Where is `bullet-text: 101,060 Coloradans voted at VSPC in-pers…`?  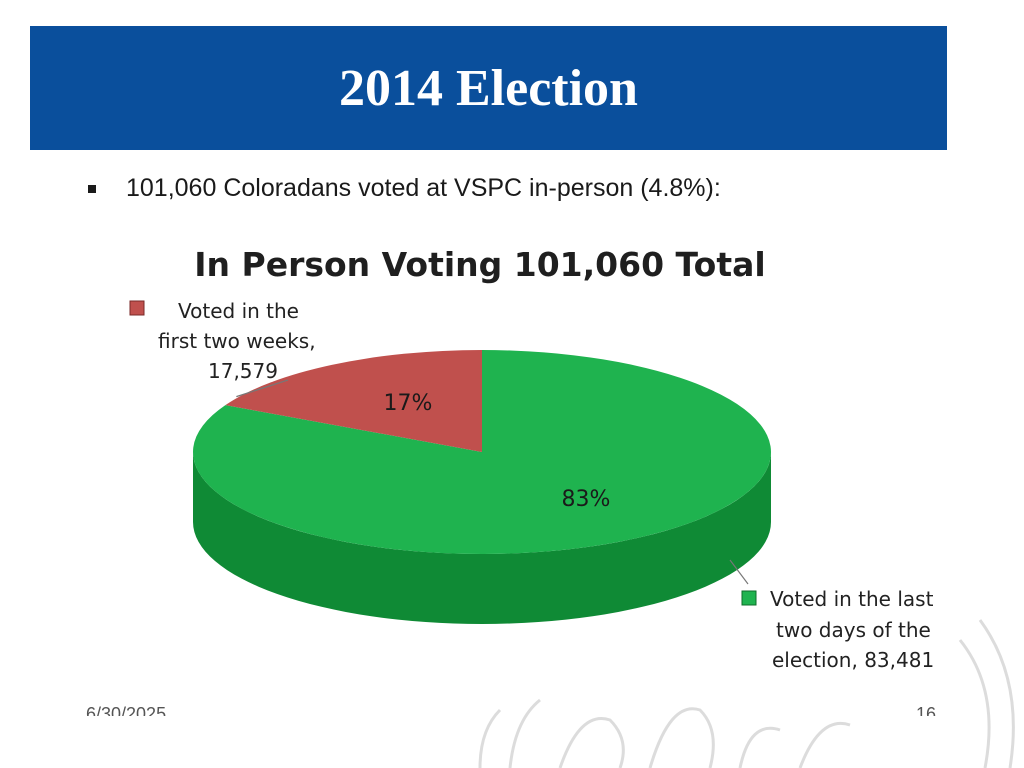 bullet-text: 101,060 Coloradans voted at VSPC in-pers… is located at coordinates (423, 188).